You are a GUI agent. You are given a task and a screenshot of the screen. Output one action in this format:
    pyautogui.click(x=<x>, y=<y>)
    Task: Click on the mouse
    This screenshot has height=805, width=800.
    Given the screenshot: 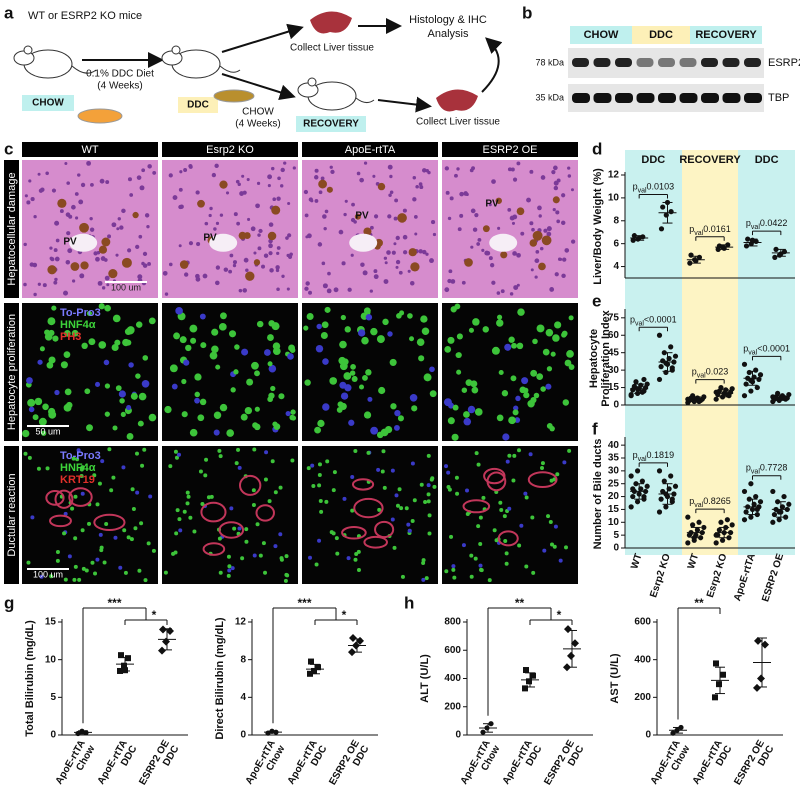 What is the action you would take?
    pyautogui.click(x=201, y=62)
    